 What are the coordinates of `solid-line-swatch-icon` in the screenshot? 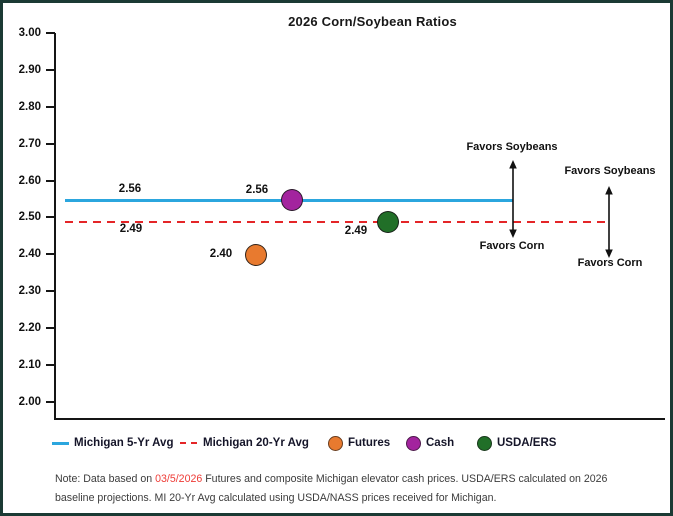 It's located at (60, 443).